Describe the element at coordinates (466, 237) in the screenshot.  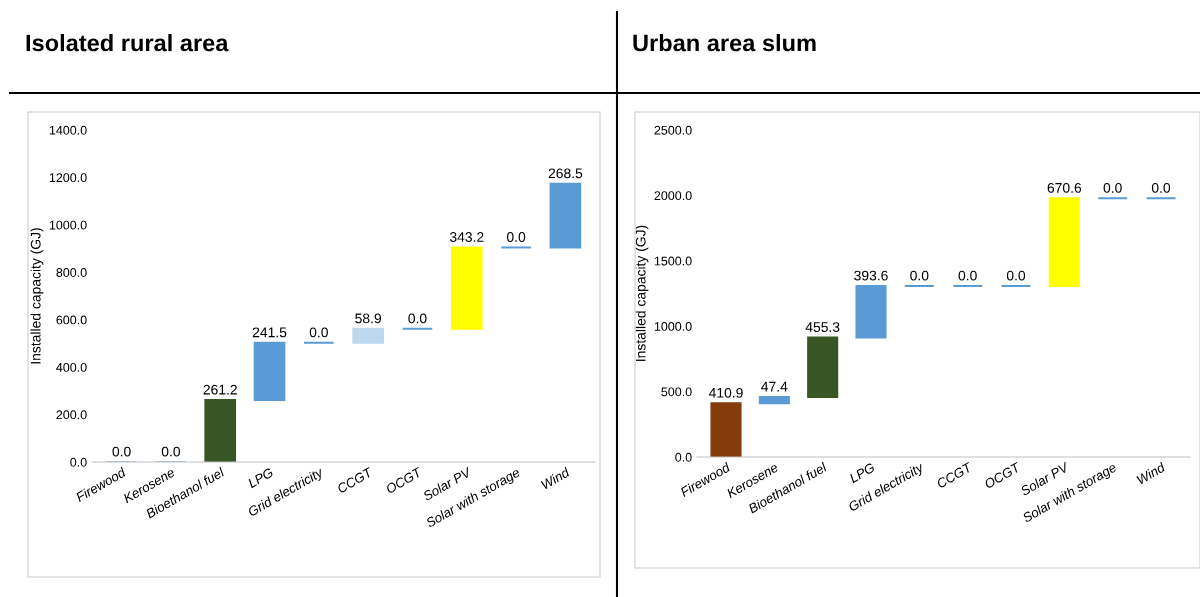
I see `data-label: 343.2` at that location.